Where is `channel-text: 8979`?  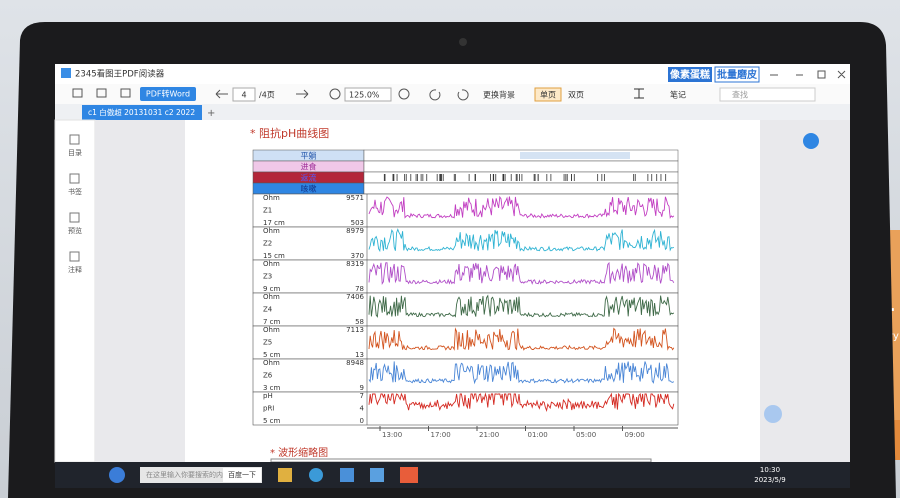 channel-text: 8979 is located at coordinates (355, 231).